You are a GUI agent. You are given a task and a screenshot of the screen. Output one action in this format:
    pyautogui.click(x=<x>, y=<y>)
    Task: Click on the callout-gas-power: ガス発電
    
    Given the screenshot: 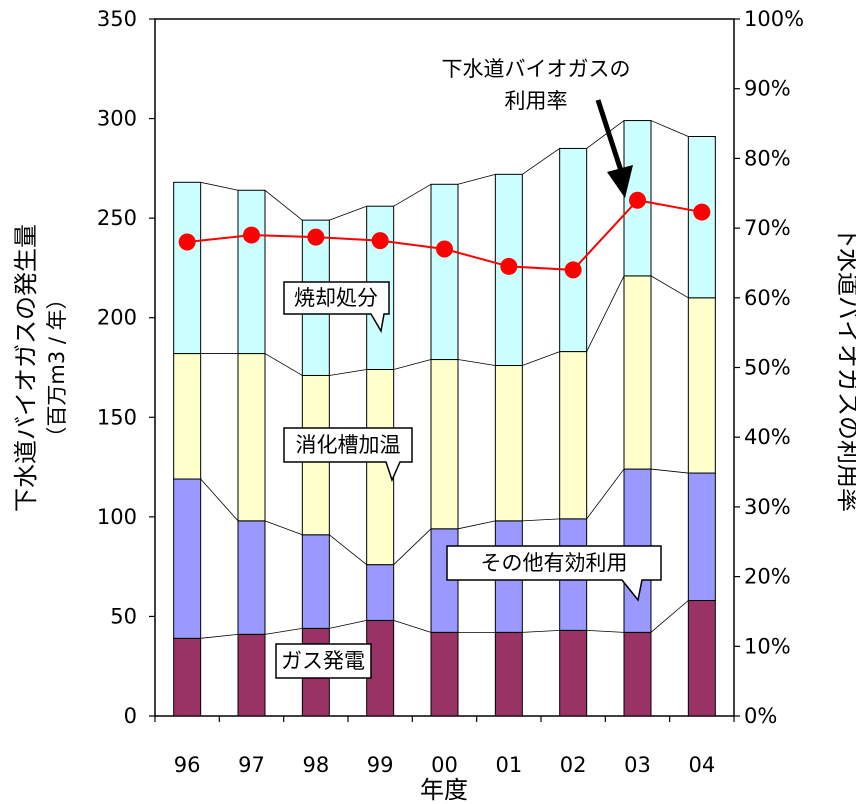 What is the action you would take?
    pyautogui.click(x=323, y=661)
    